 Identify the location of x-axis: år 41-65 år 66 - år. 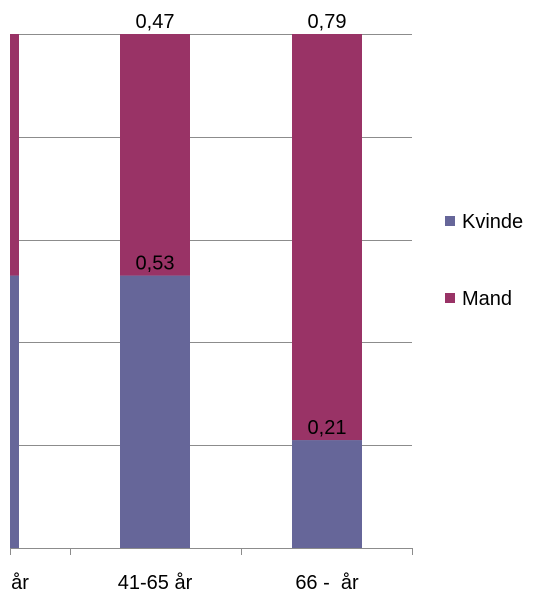
(211, 571).